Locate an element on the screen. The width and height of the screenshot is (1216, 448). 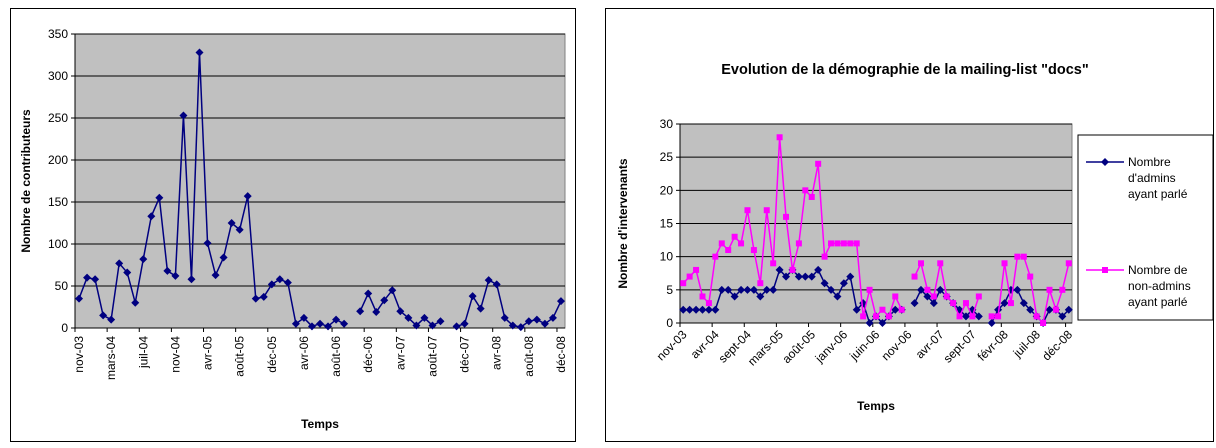
legend-marker is located at coordinates (1105, 270).